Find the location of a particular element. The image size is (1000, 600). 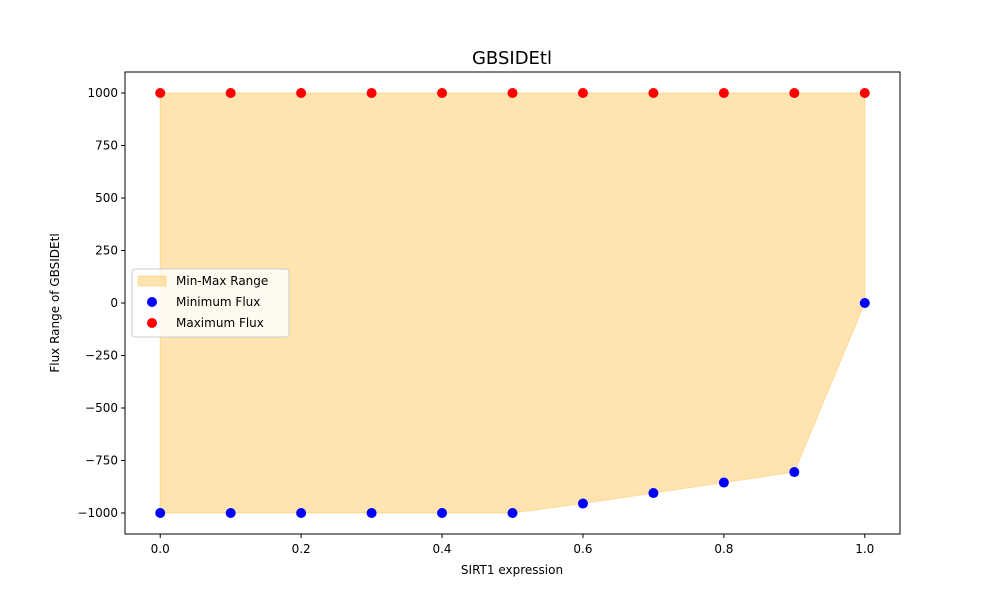

x-tick-label: 0.8 is located at coordinates (723, 549).